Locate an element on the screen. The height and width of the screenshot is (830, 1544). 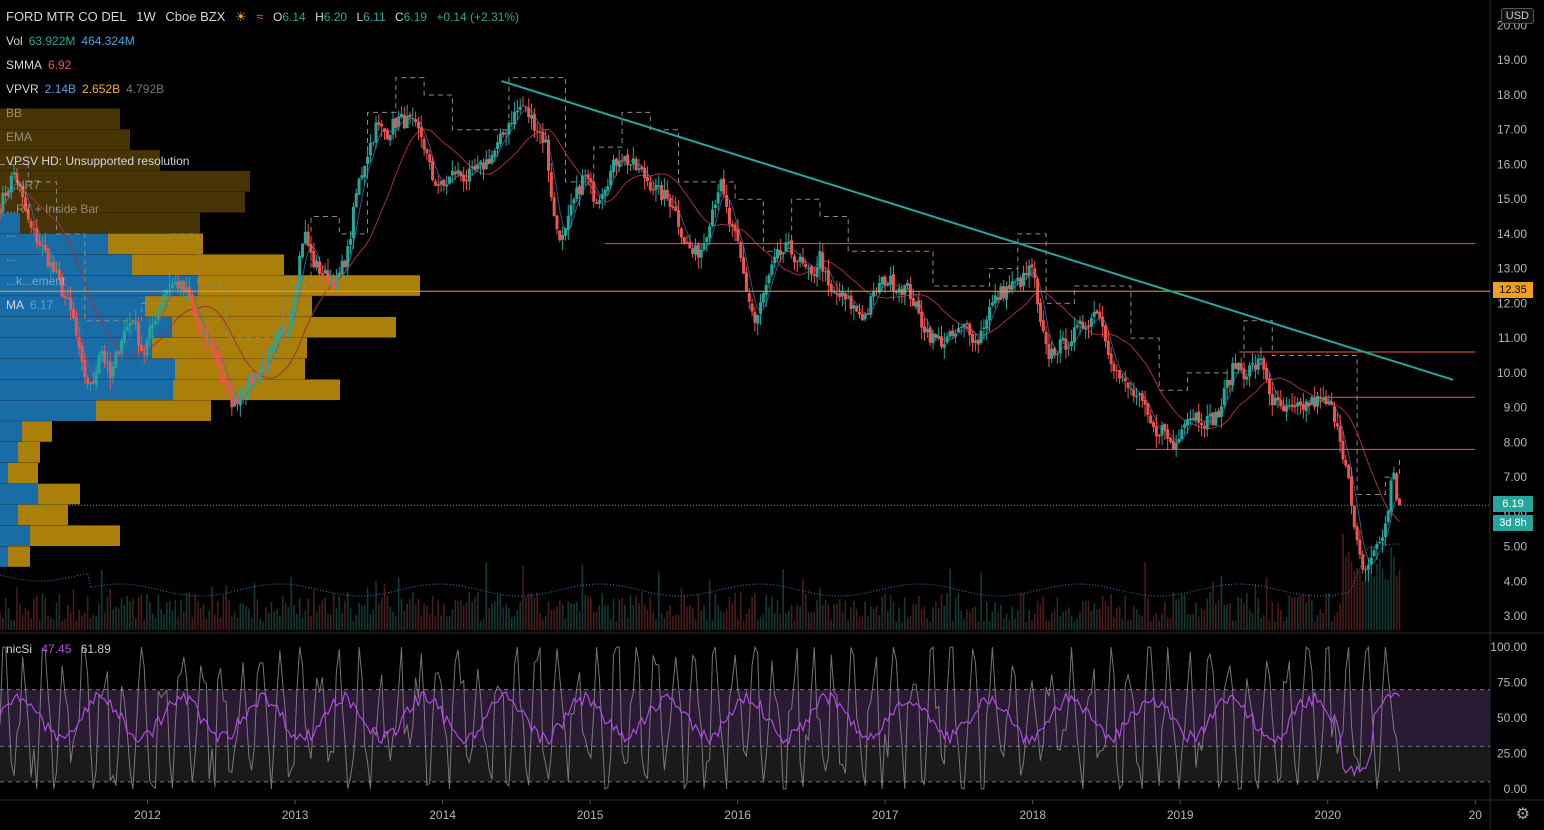
indicator-row: SMMA 6.92 is located at coordinates (38, 65).